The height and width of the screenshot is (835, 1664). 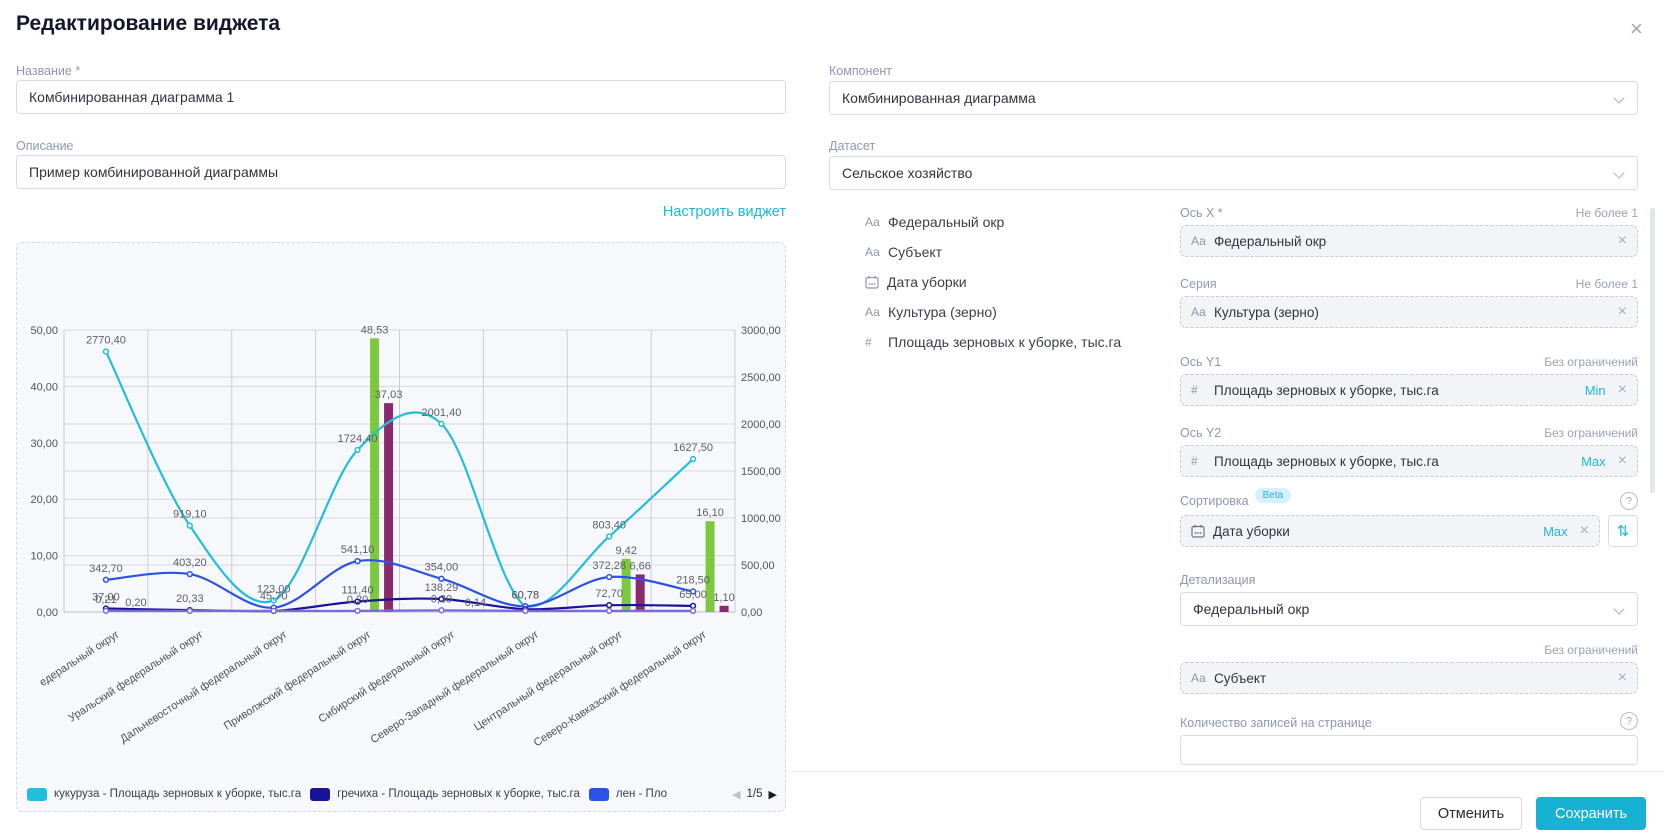 What do you see at coordinates (710, 513) in the screenshot?
I see `svg-text: 16,10` at bounding box center [710, 513].